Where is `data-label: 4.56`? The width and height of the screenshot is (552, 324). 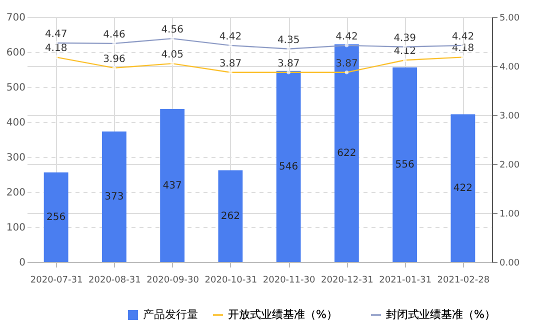
data-label: 4.56 is located at coordinates (172, 30).